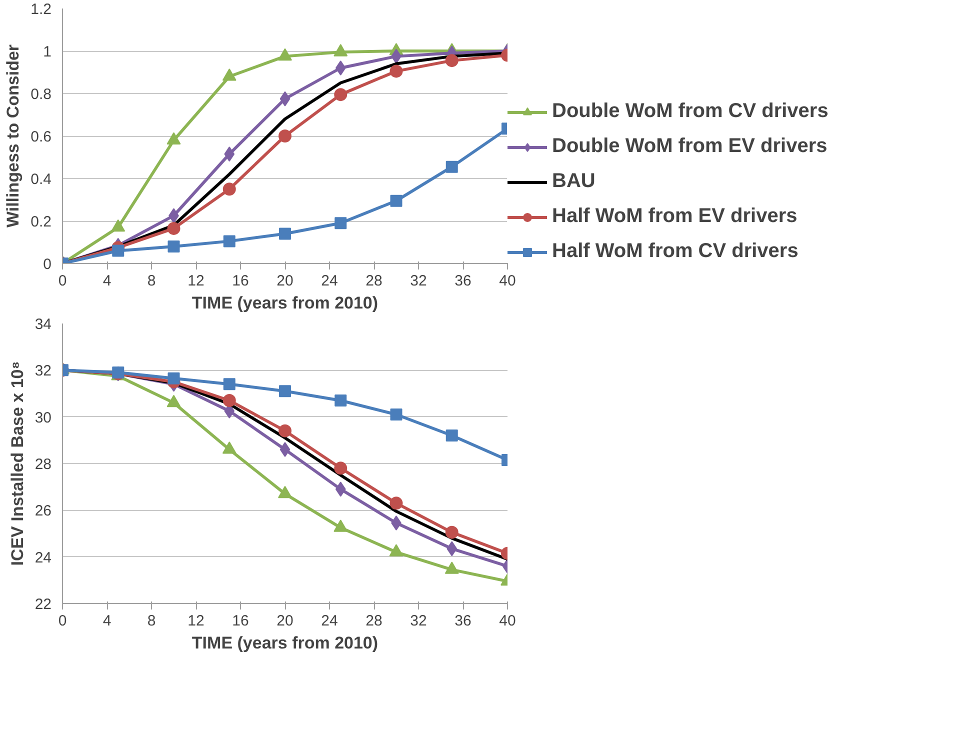 The image size is (957, 738). Describe the element at coordinates (43, 324) in the screenshot. I see `y-tick-label: 34` at that location.